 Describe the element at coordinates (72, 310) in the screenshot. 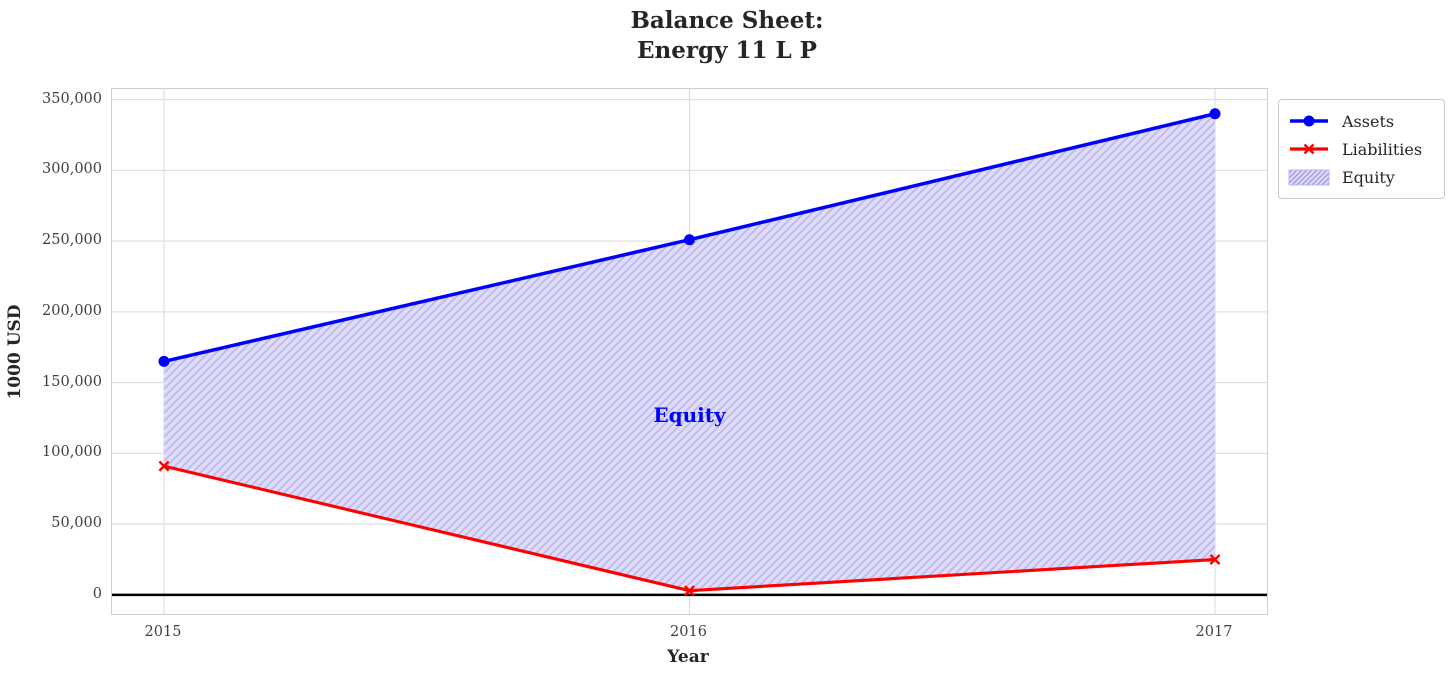

I see `y-tick-label: 200,000` at that location.